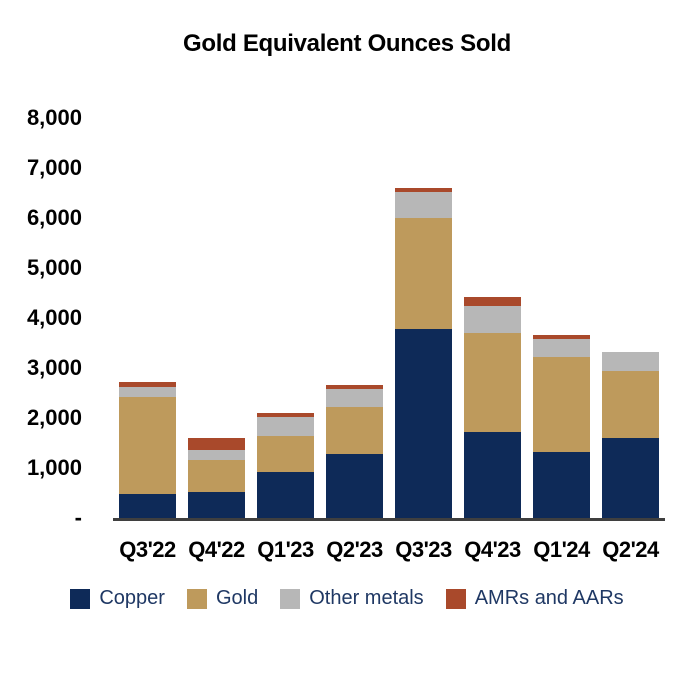  I want to click on x-axis-label-q3-22: Q3'22, so click(147, 549).